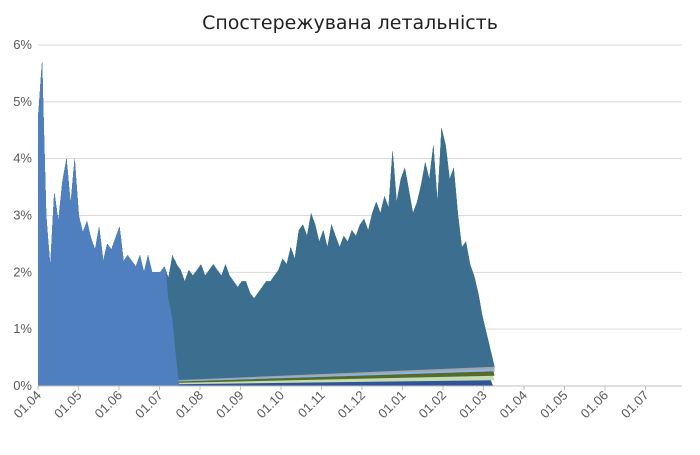 The width and height of the screenshot is (700, 455). What do you see at coordinates (514, 405) in the screenshot?
I see `x-tick-label: 01.04` at bounding box center [514, 405].